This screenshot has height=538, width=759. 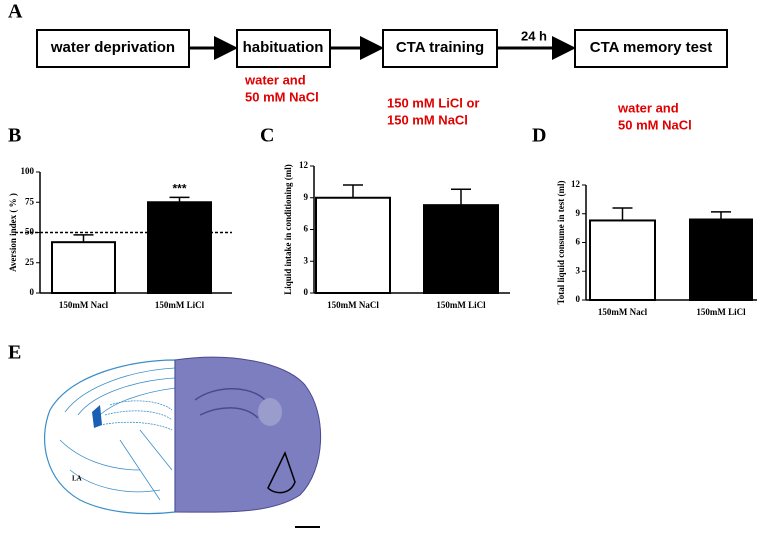 What do you see at coordinates (433, 102) in the screenshot?
I see `flow-note: 150 mM LiCl or` at bounding box center [433, 102].